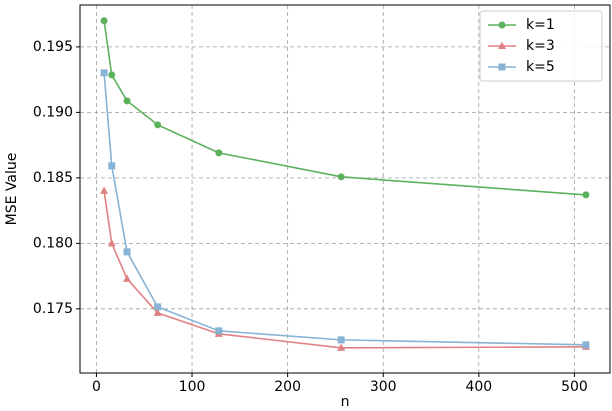  What do you see at coordinates (540, 67) in the screenshot?
I see `legend-label: k=5` at bounding box center [540, 67].